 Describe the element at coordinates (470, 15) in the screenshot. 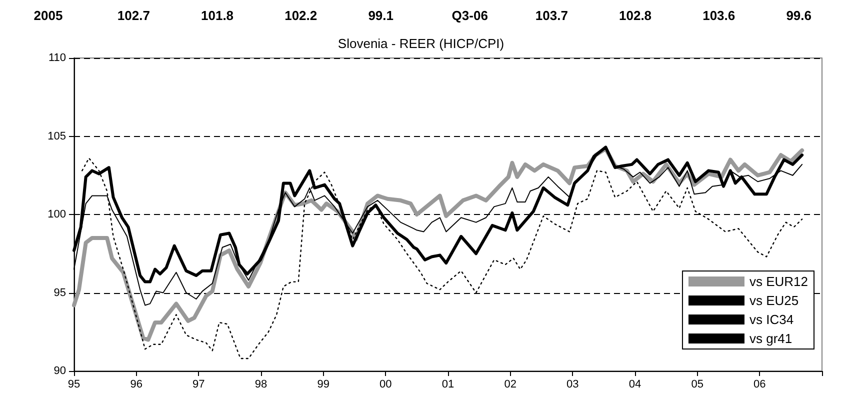

I see `text: Q3-06` at that location.